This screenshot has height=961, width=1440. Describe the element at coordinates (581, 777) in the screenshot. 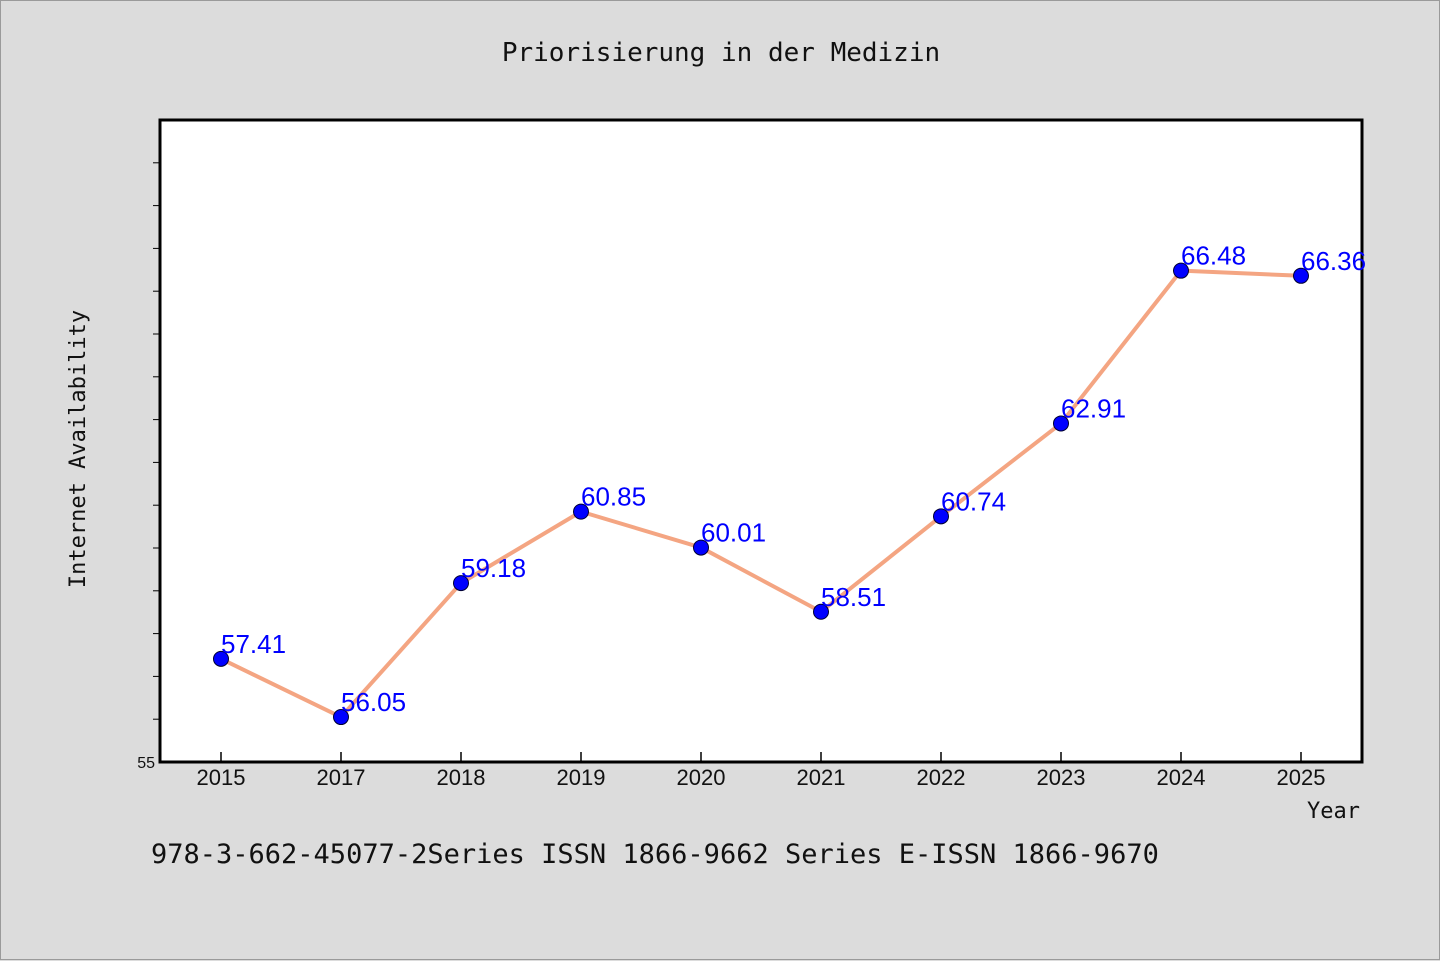

I see `x-tick-label: 2019` at that location.